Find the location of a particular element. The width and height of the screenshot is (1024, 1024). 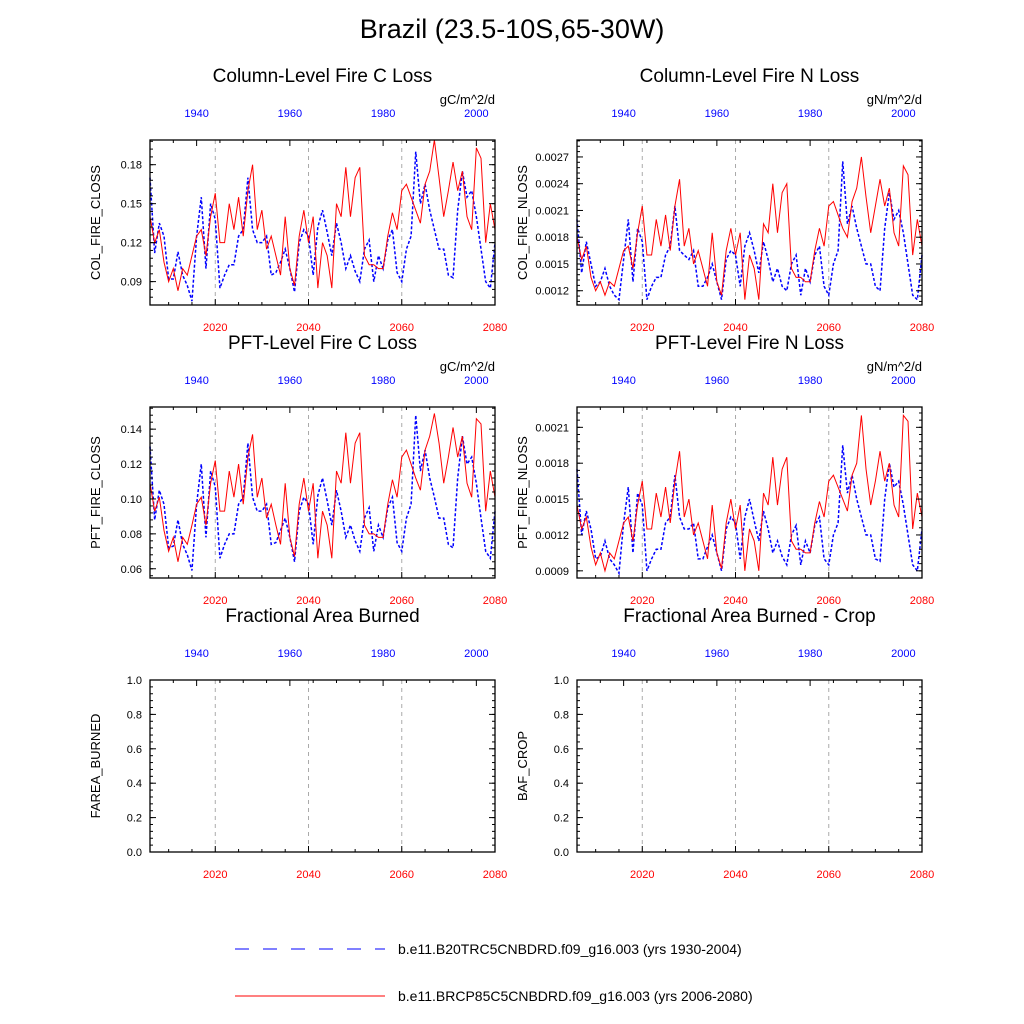

panel-title: Fractional Area Burned is located at coordinates (322, 616).